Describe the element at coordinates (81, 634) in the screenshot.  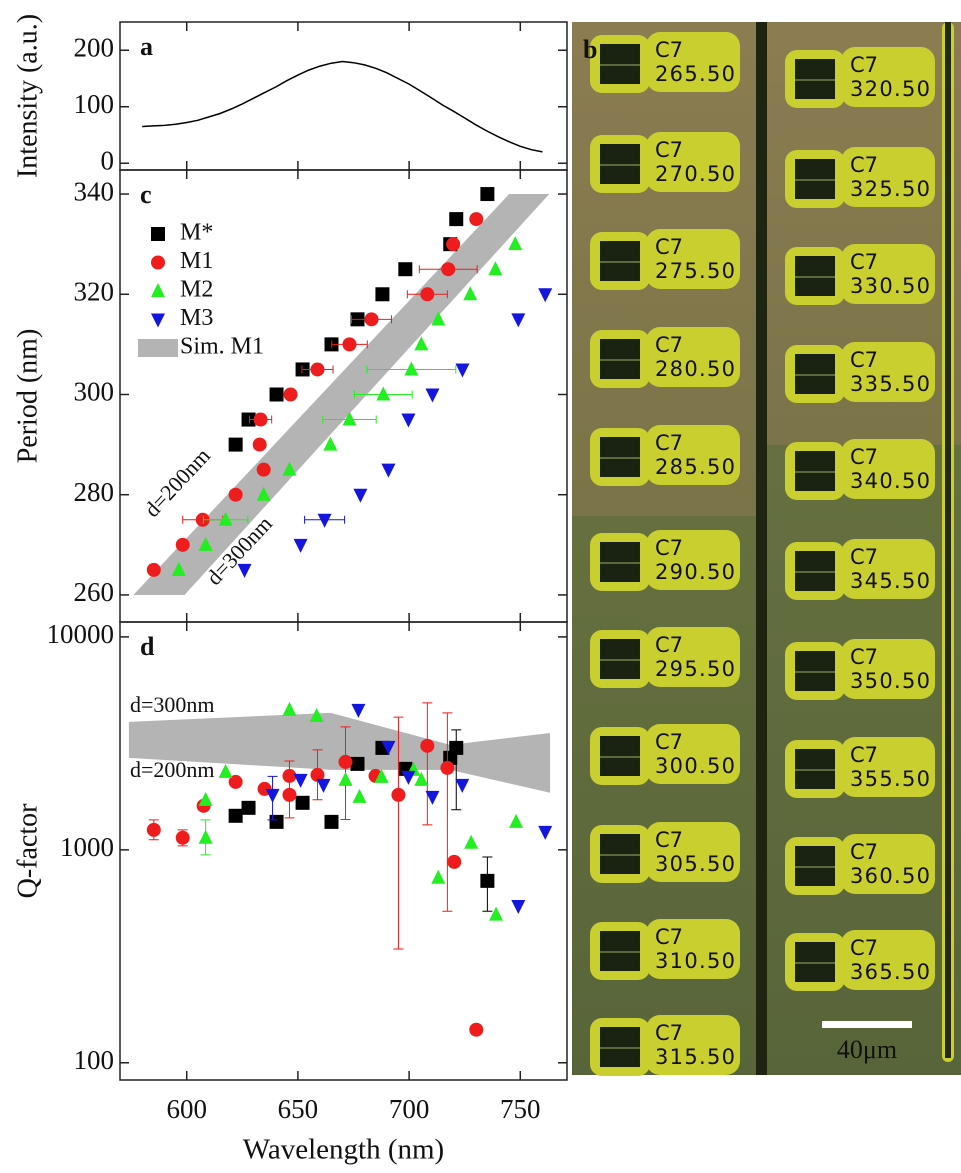
I see `y-tick-label: 10000` at that location.